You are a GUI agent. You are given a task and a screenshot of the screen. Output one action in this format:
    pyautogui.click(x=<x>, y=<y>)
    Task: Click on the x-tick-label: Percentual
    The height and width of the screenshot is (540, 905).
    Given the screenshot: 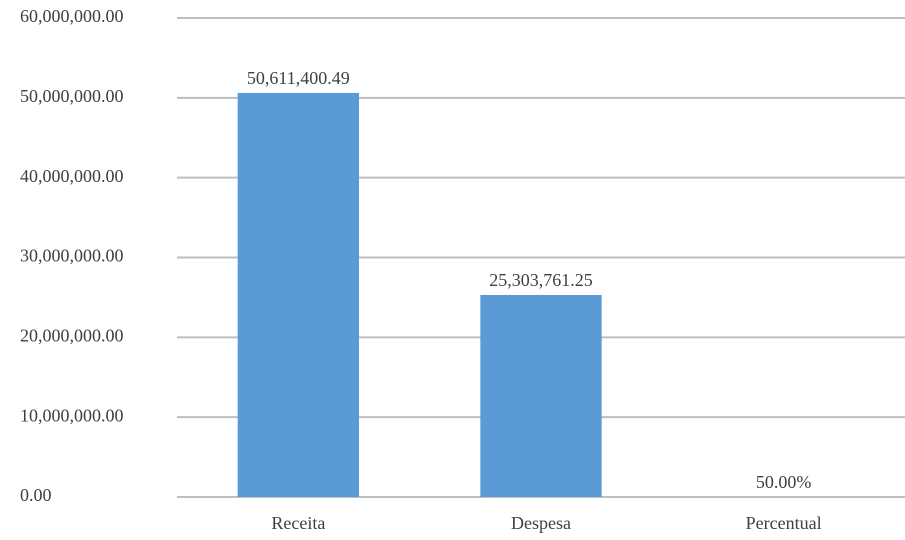 What is the action you would take?
    pyautogui.click(x=784, y=523)
    